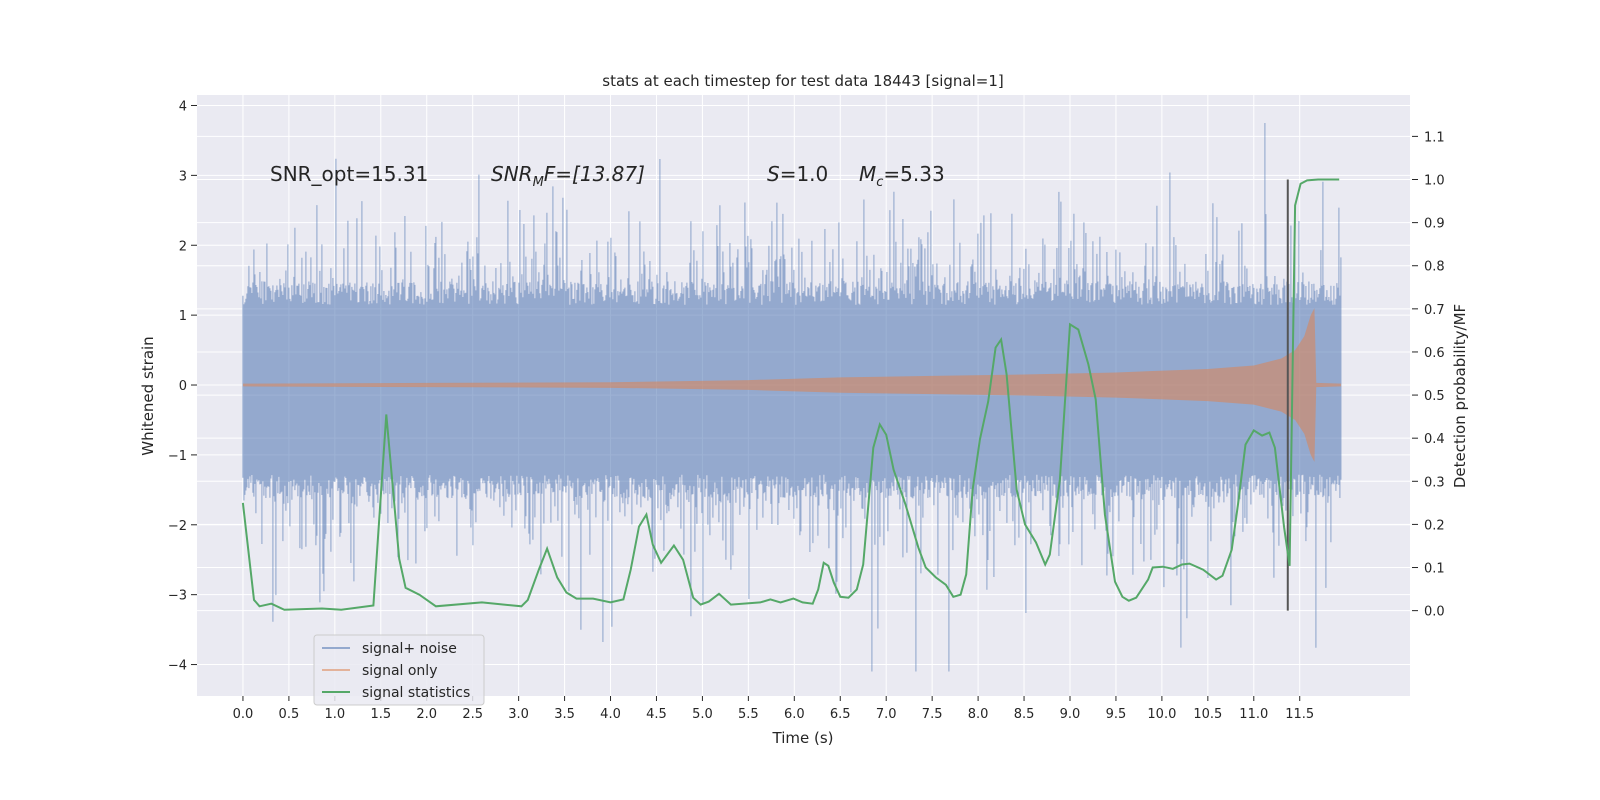  I want to click on y-right-tick-label: 0.0, so click(1434, 612).